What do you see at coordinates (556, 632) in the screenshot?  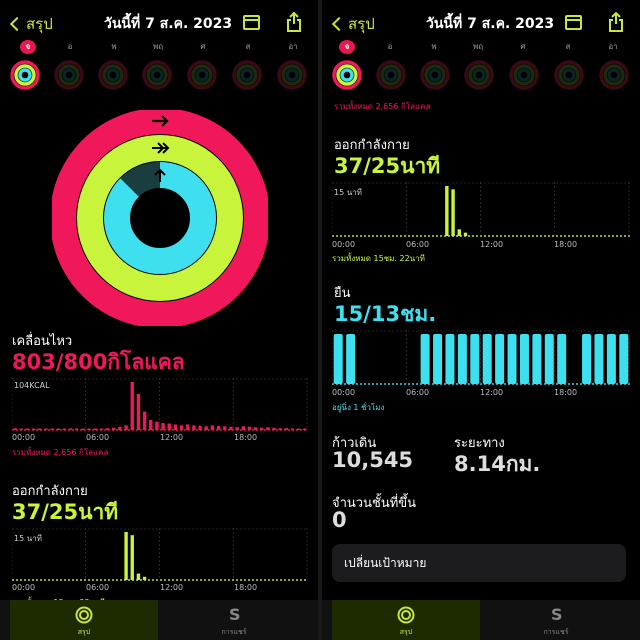 I see `tab-sharing-label: การแชร์` at bounding box center [556, 632].